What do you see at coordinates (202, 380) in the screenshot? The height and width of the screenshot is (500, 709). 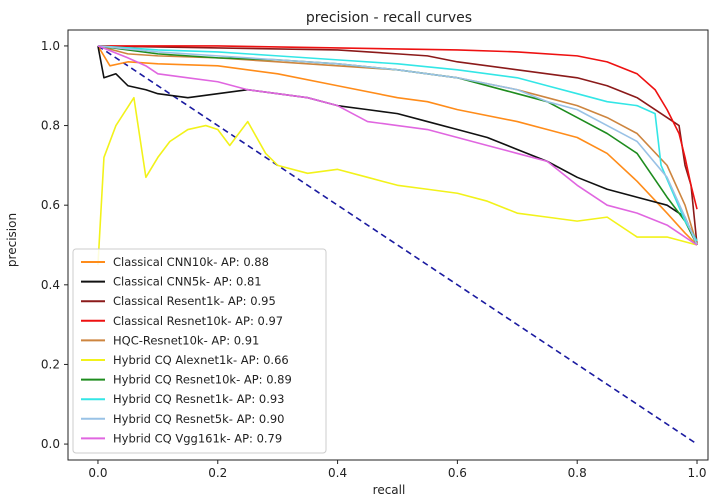 I see `legend-label: Hybrid CQ Resnet10k- AP: 0.89` at bounding box center [202, 380].